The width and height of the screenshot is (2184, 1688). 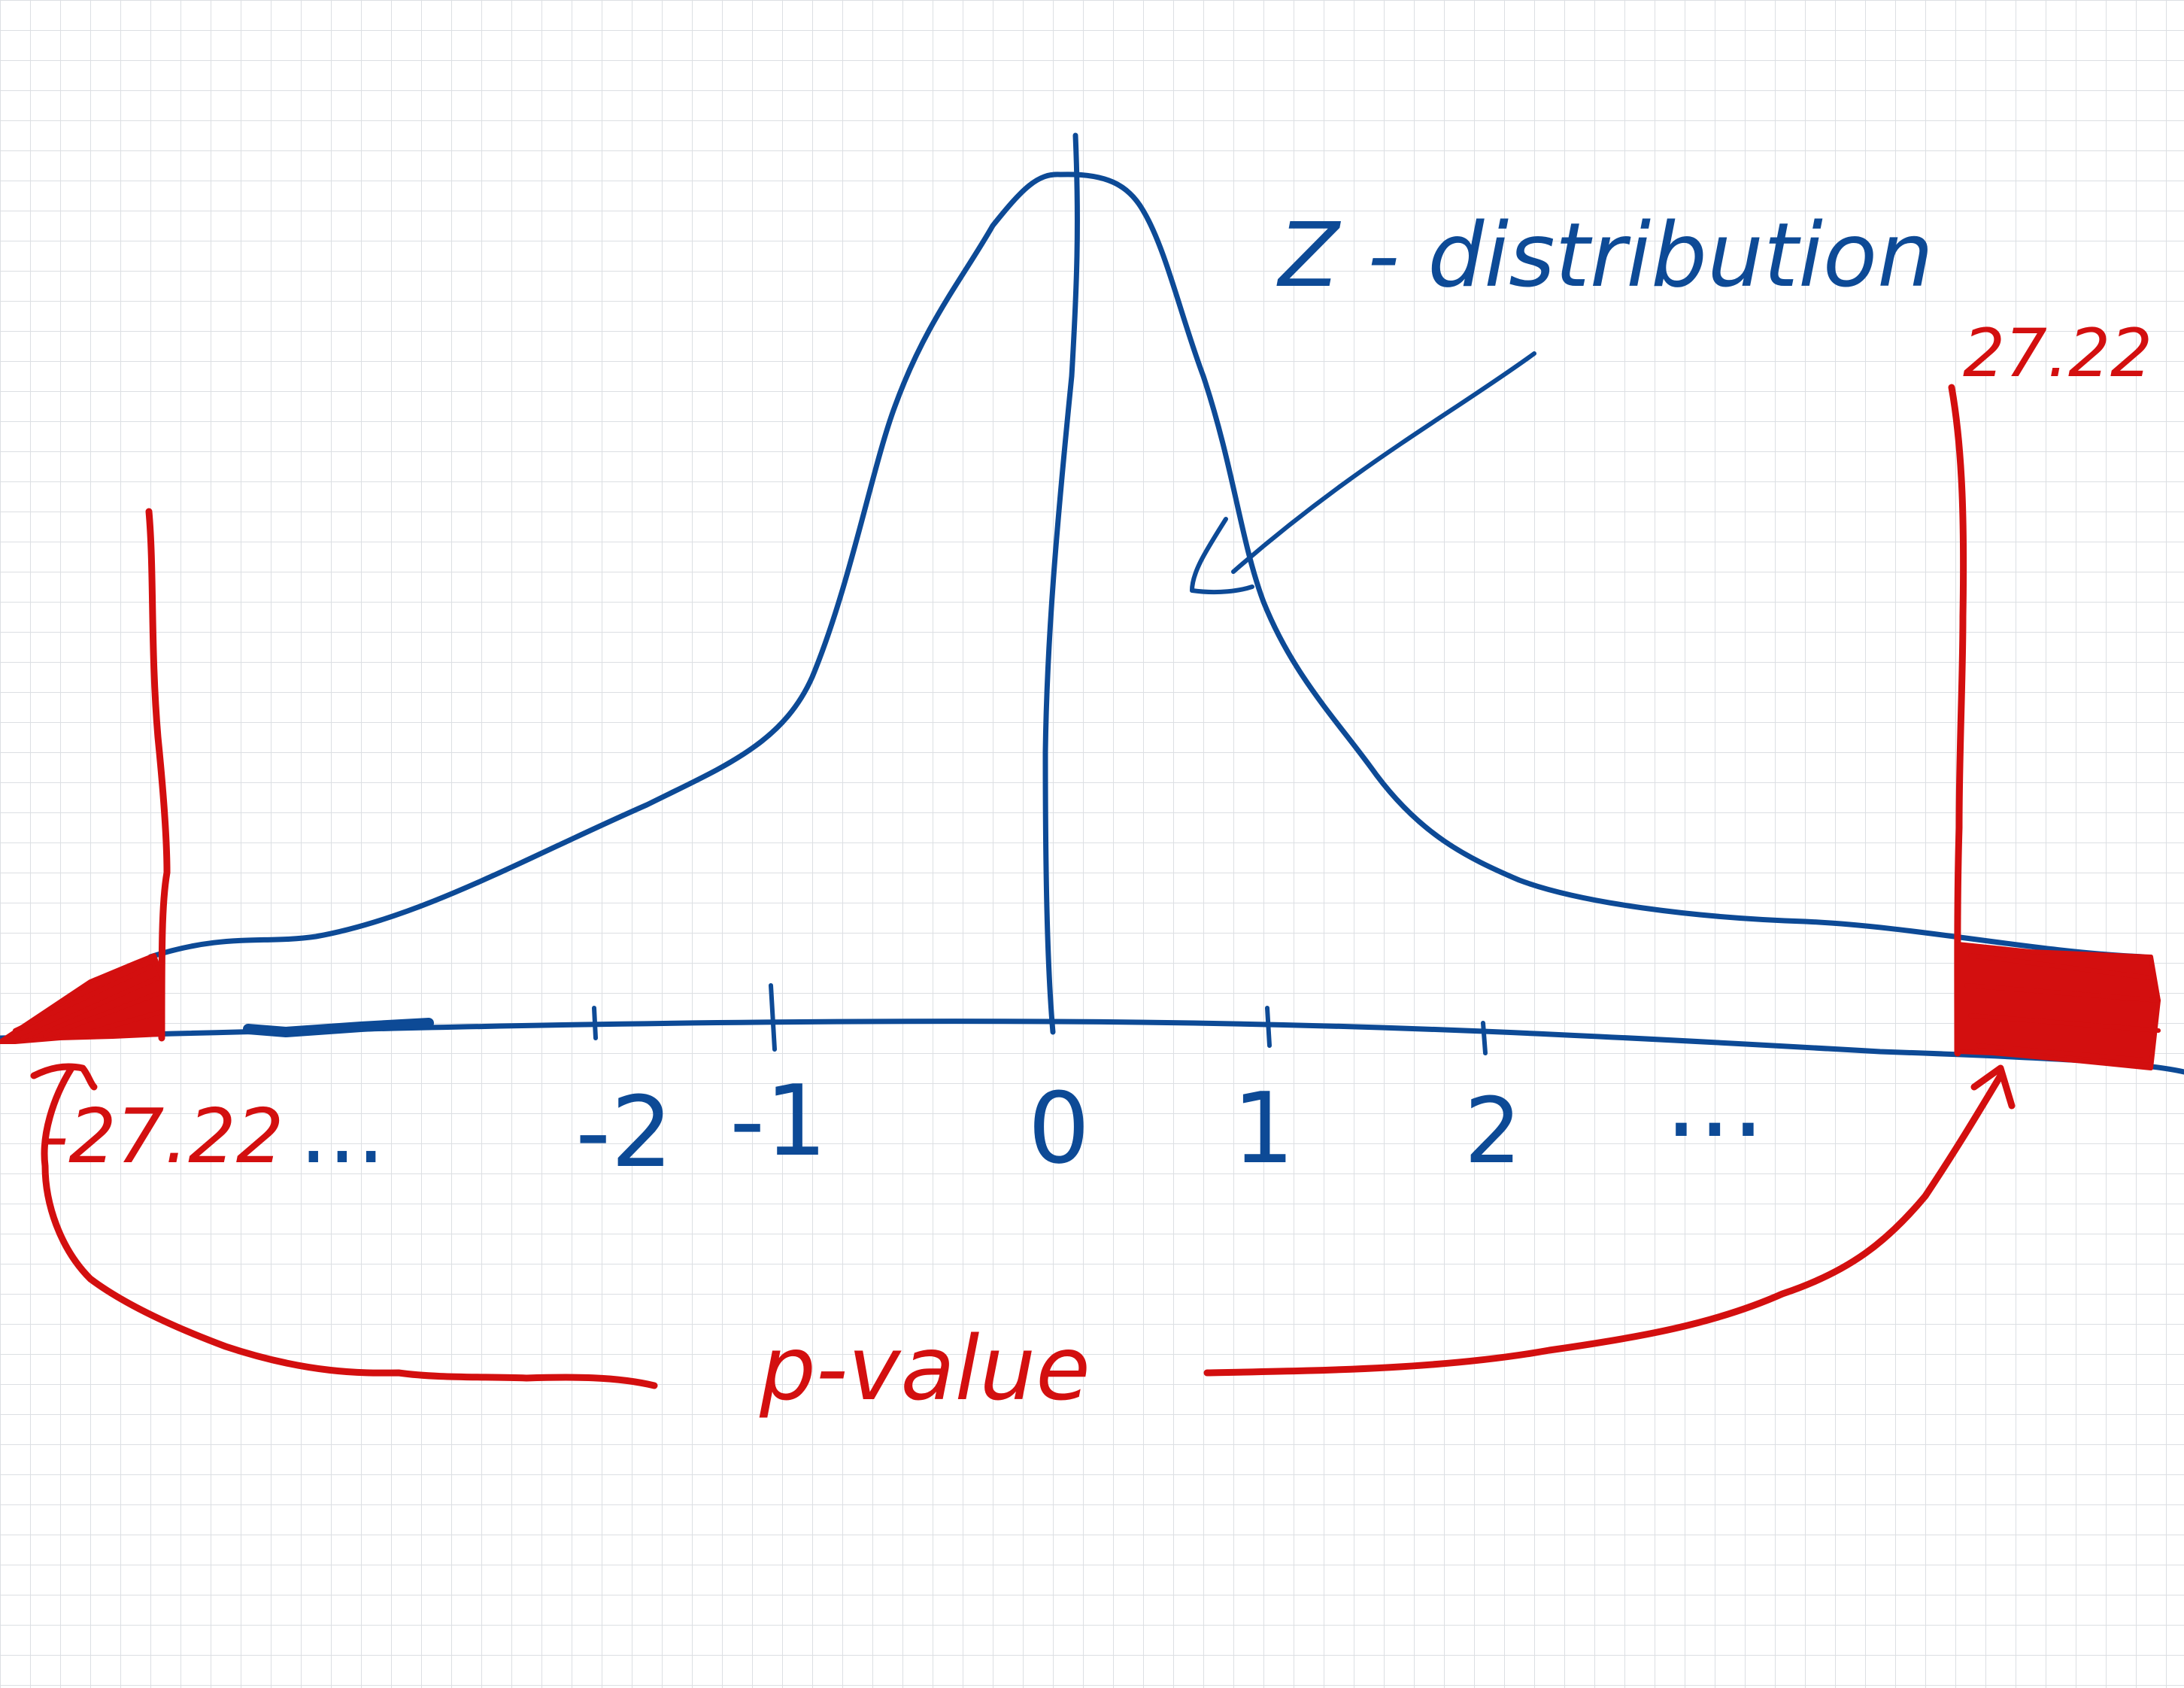 I want to click on p-value-arrow-left, so click(x=349, y=1226).